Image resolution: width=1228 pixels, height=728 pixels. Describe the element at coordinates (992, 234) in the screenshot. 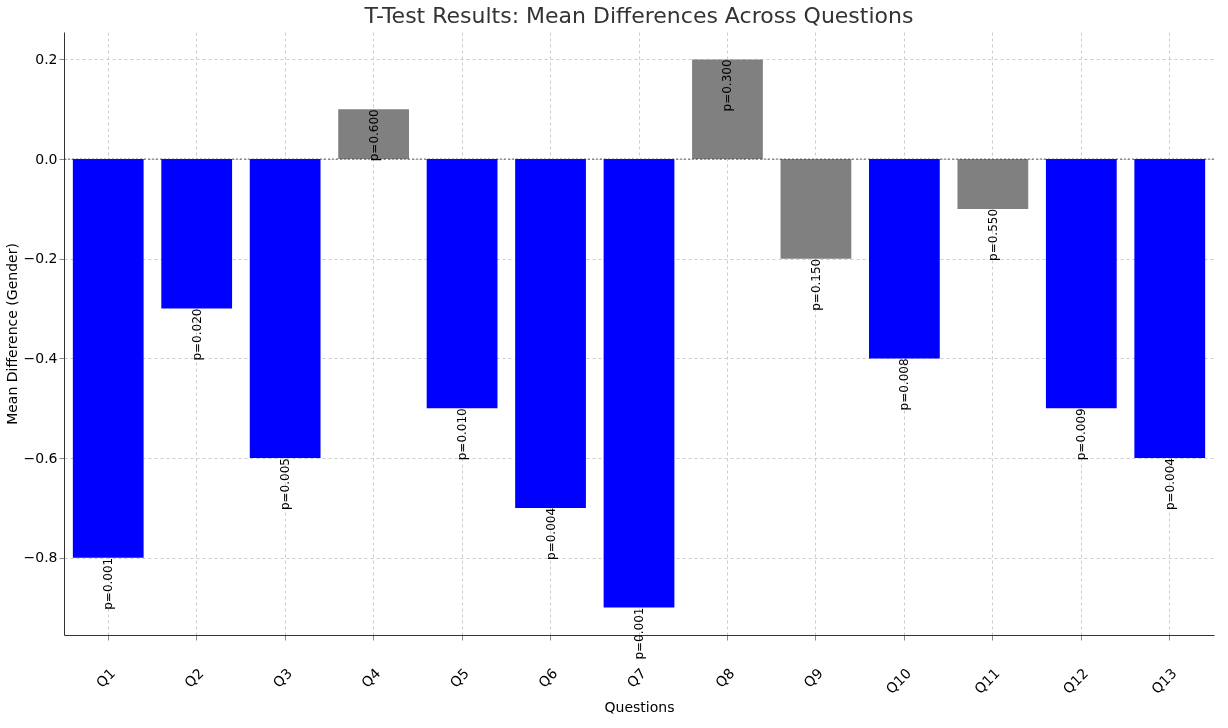

I see `annotation: p=0.550` at that location.